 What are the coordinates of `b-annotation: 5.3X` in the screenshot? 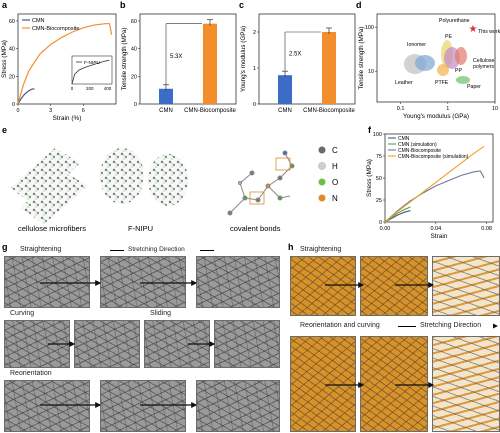 It's located at (176, 57).